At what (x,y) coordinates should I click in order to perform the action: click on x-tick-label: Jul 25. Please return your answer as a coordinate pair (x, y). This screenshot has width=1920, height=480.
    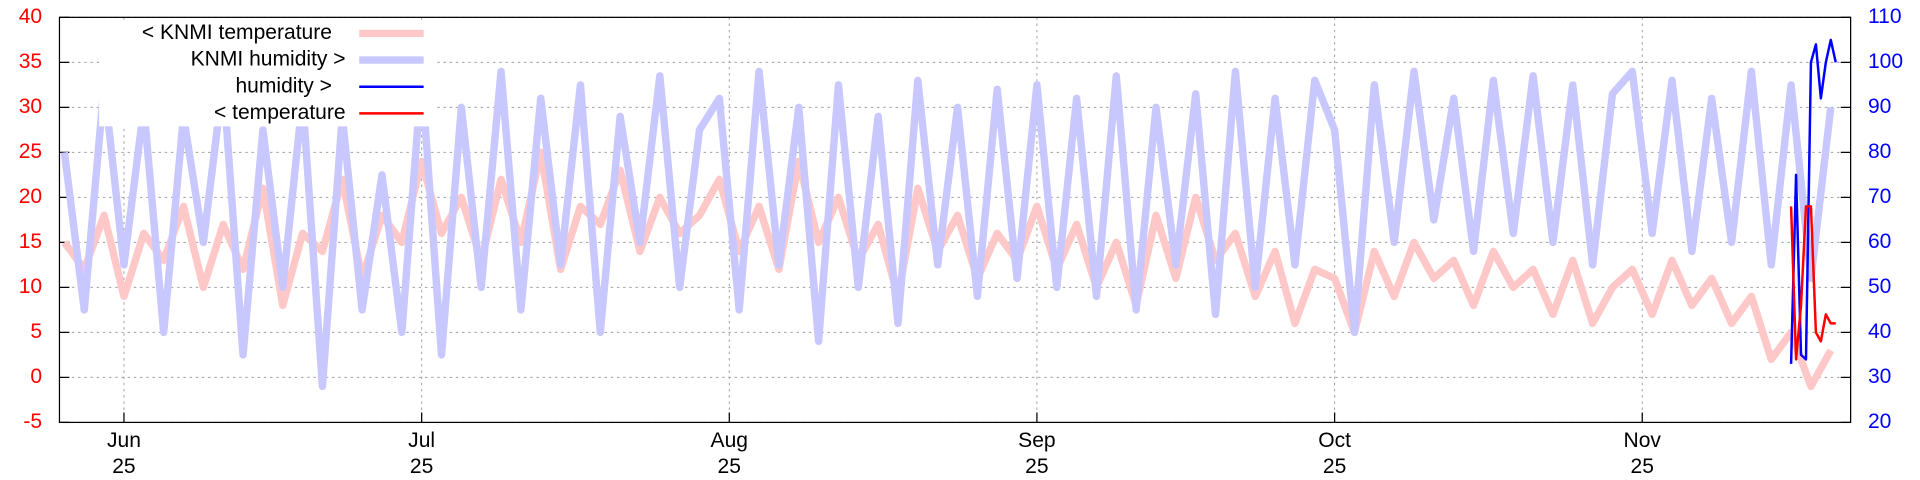
    Looking at the image, I should click on (422, 453).